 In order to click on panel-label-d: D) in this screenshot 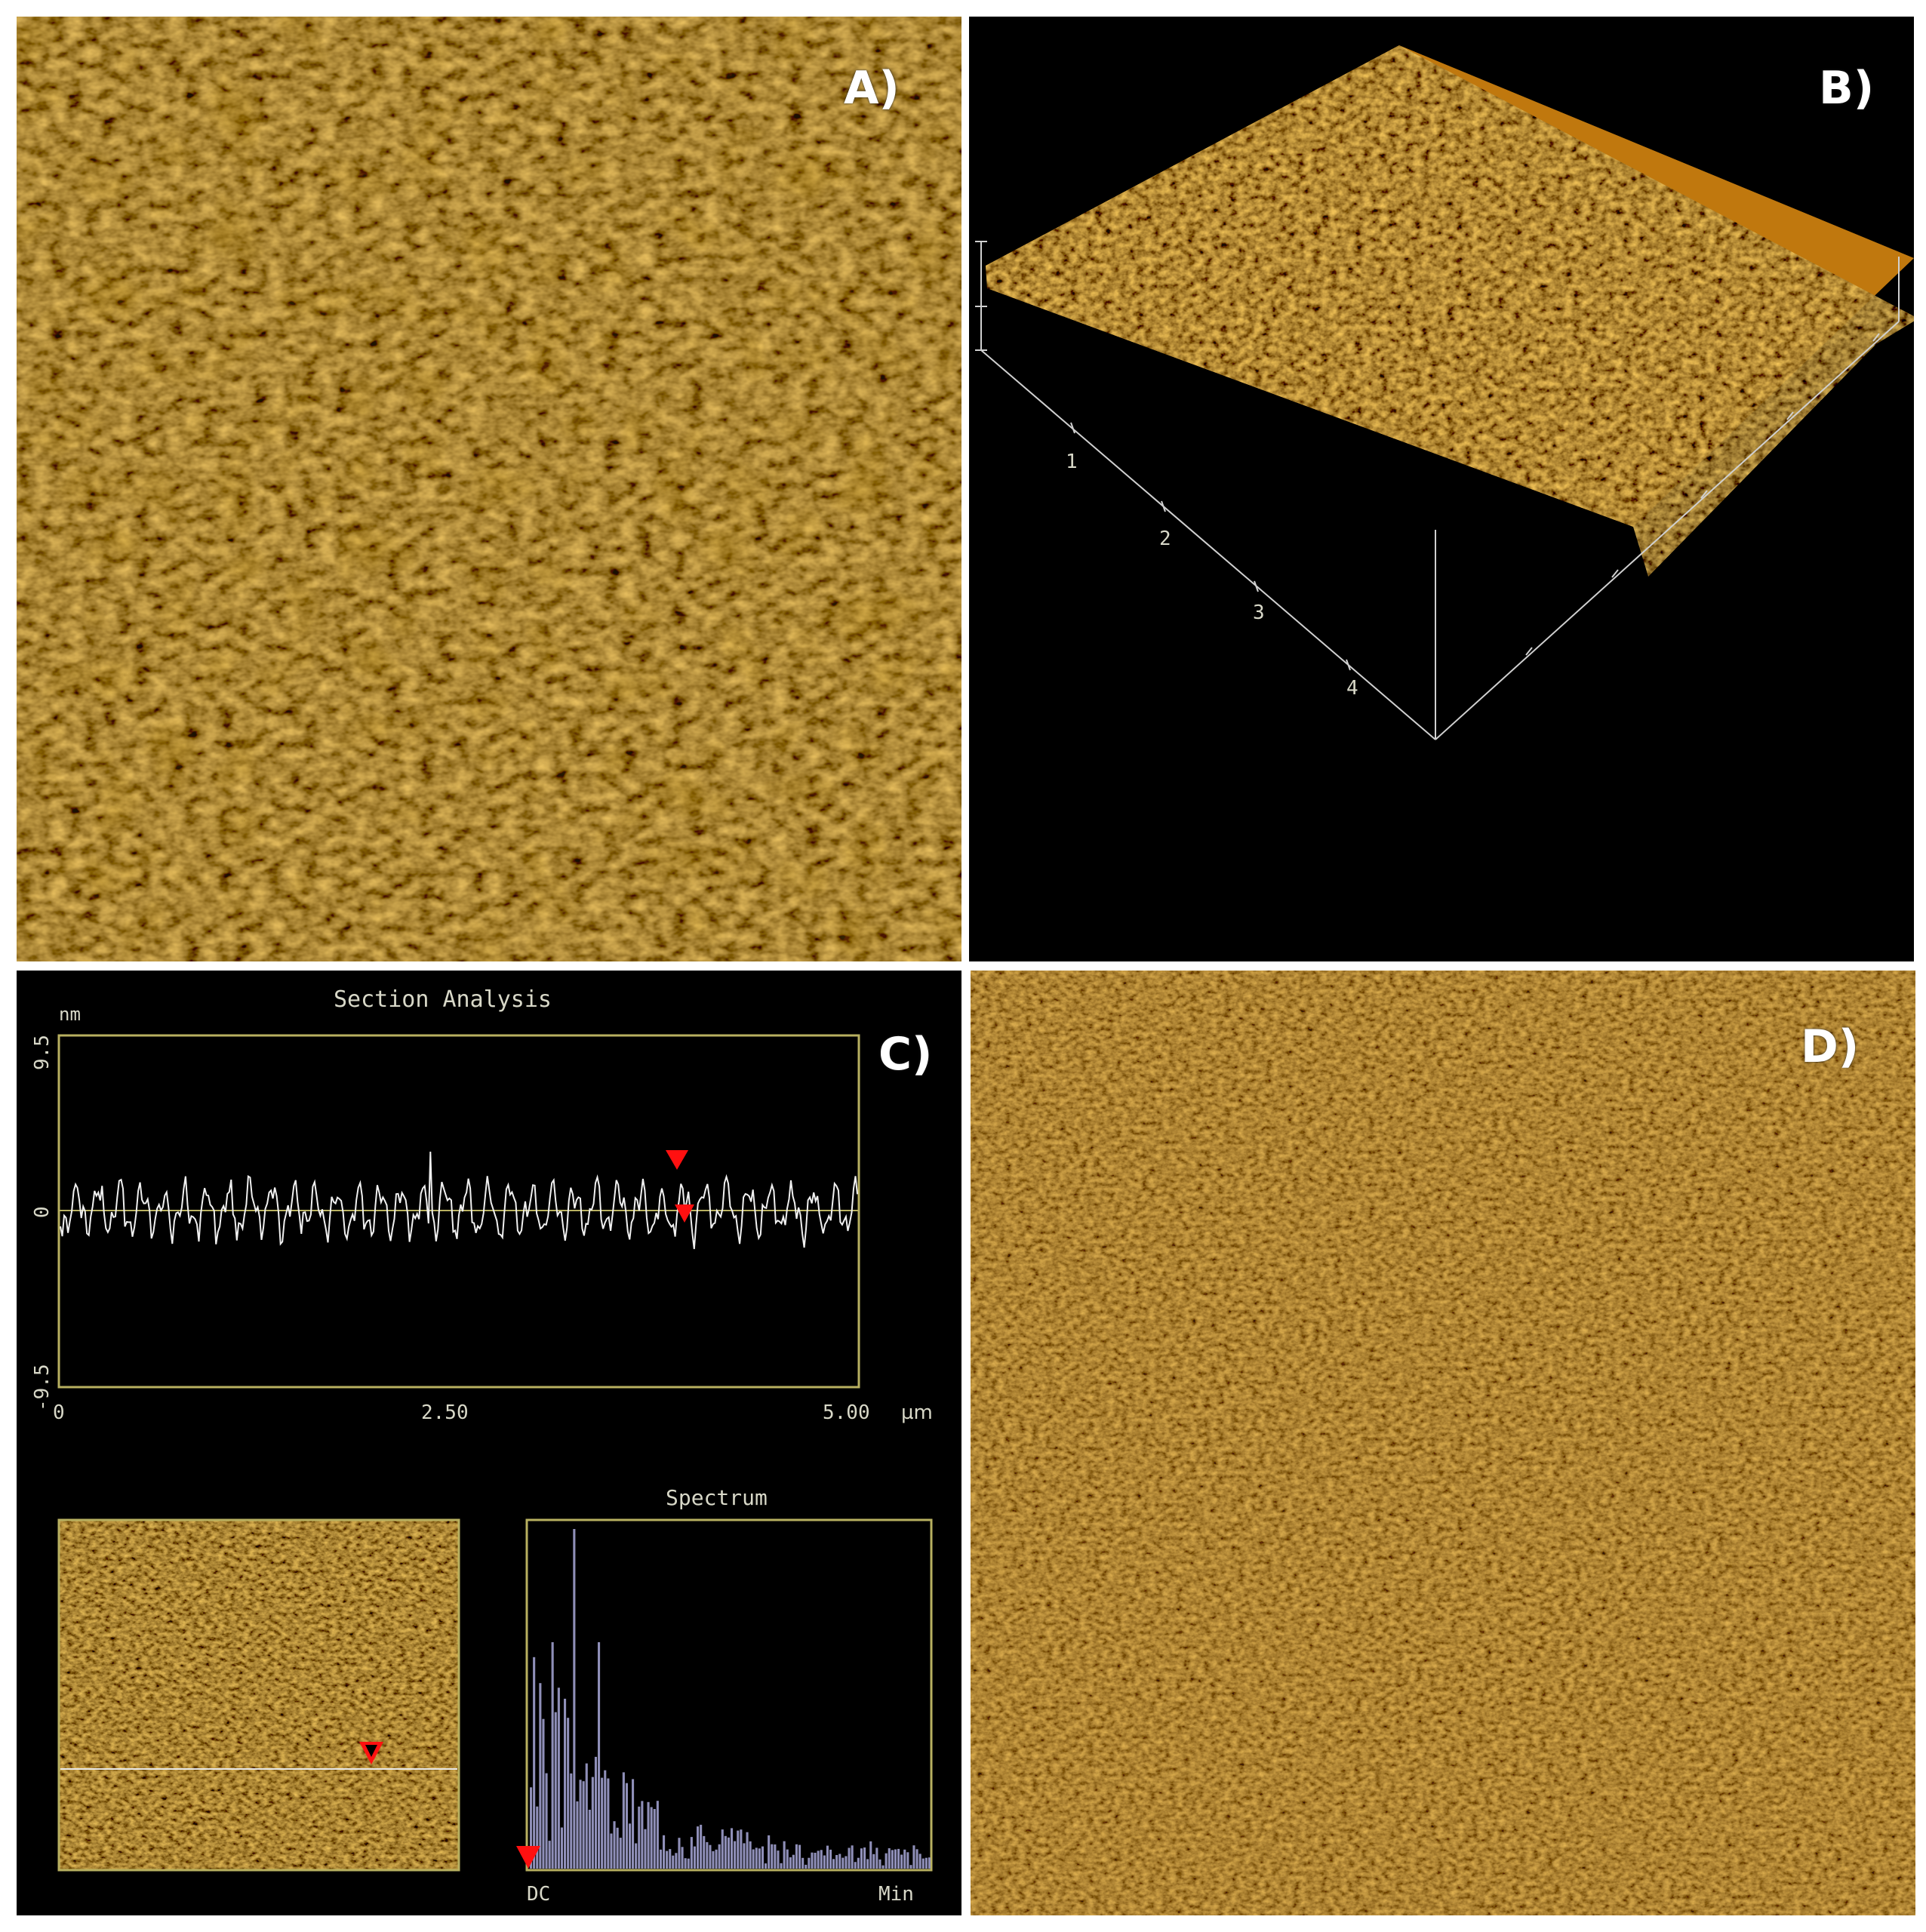, I will do `click(1830, 1046)`.